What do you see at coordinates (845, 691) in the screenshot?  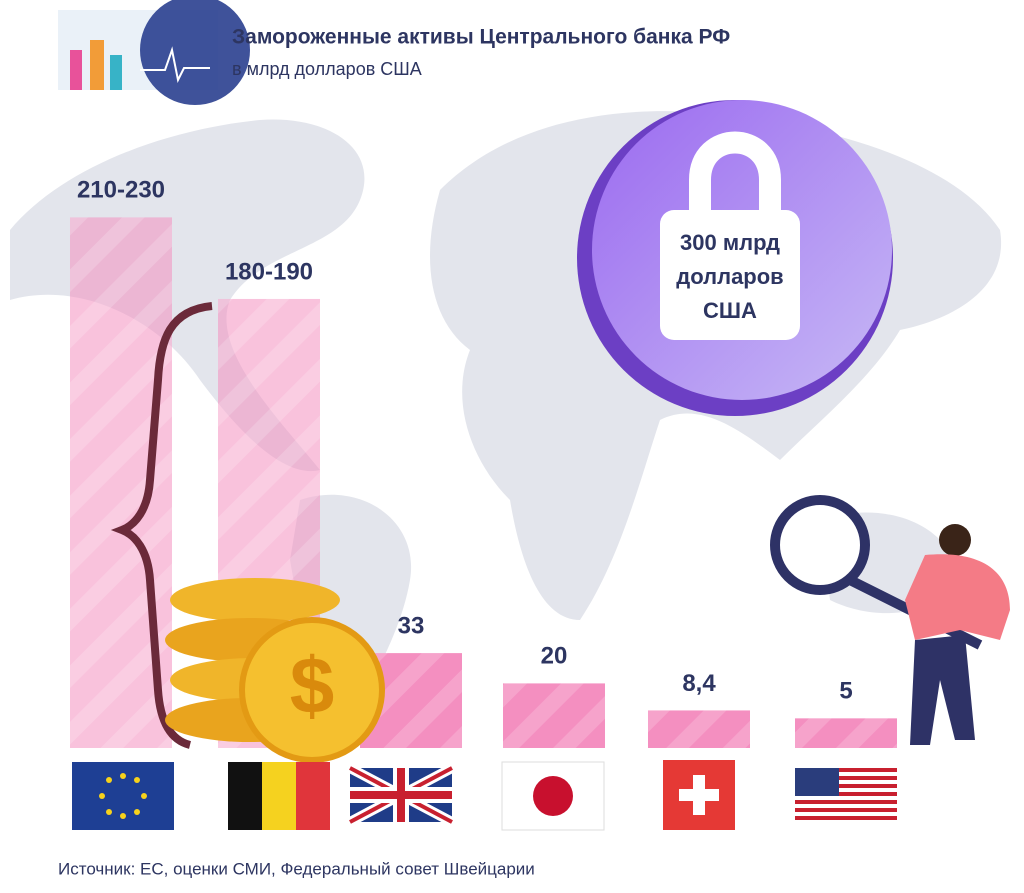 I see `value-label: 5` at bounding box center [845, 691].